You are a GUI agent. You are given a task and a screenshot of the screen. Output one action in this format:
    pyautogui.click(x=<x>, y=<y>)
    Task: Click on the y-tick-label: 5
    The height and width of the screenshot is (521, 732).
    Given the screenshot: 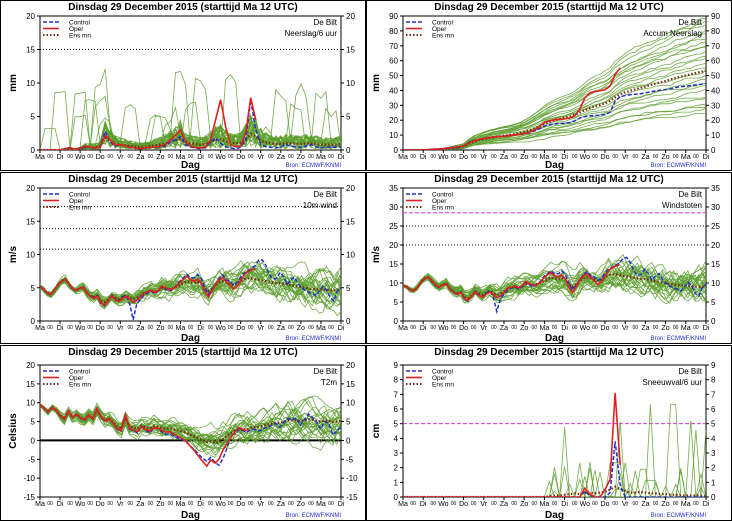 What is the action you would take?
    pyautogui.click(x=33, y=117)
    